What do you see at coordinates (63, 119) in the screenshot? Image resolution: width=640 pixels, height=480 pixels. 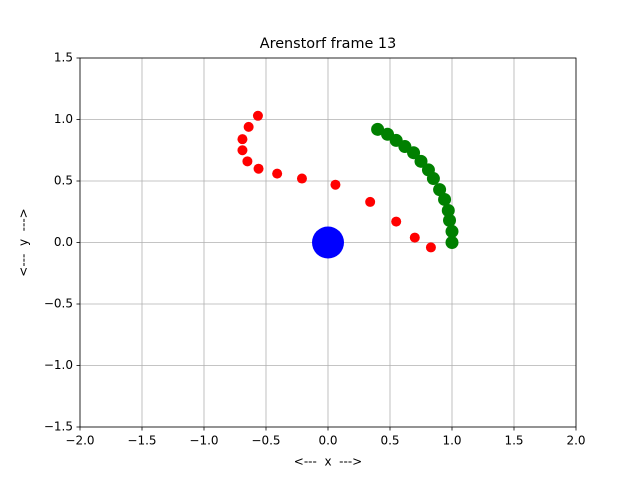 I see `y-tick-label: 1.0` at bounding box center [63, 119].